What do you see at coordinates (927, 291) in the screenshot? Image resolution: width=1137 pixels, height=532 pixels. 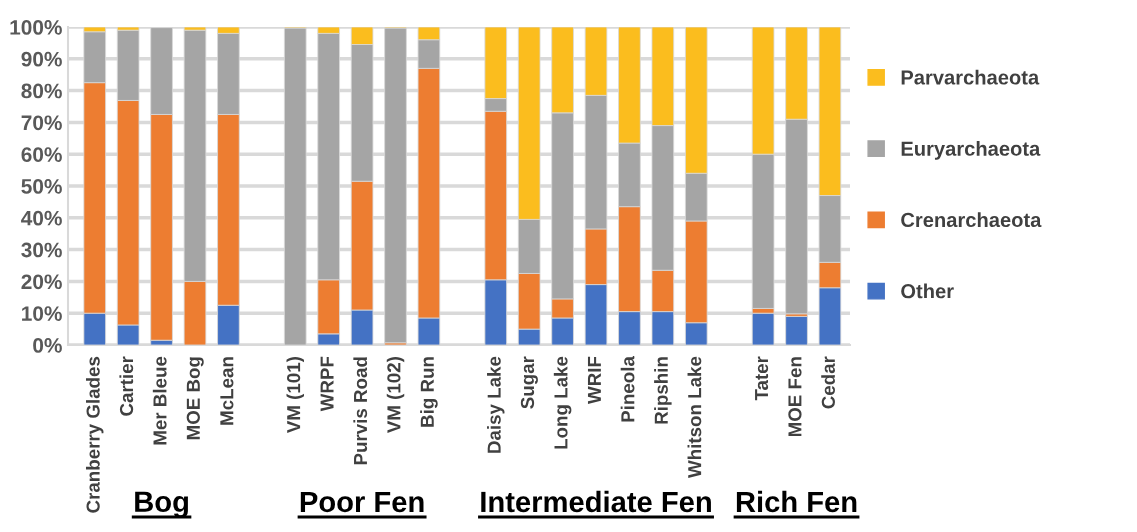 I see `legend-label: Other` at bounding box center [927, 291].